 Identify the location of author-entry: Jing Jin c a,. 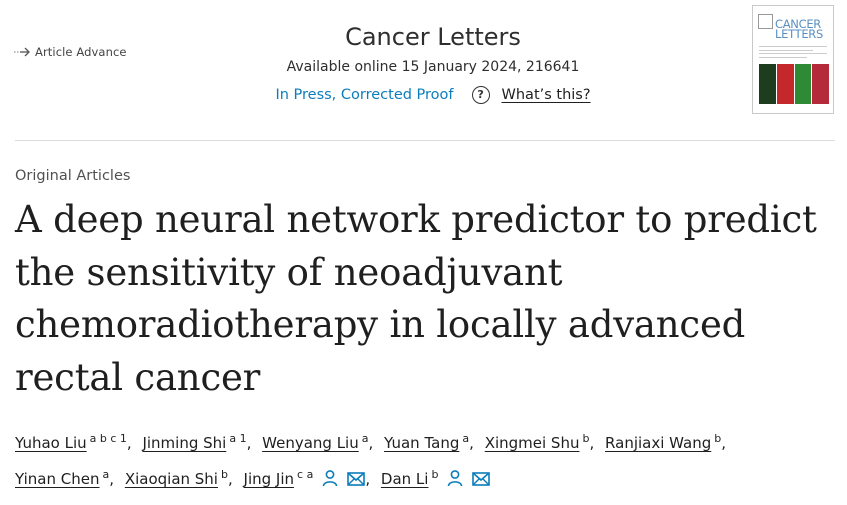
(307, 478).